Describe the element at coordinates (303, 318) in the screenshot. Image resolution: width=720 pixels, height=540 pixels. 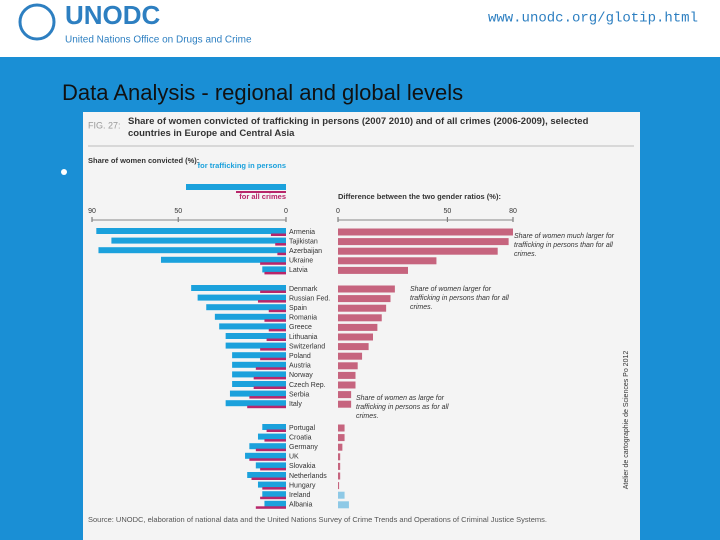
I see `category-label: Romania` at that location.